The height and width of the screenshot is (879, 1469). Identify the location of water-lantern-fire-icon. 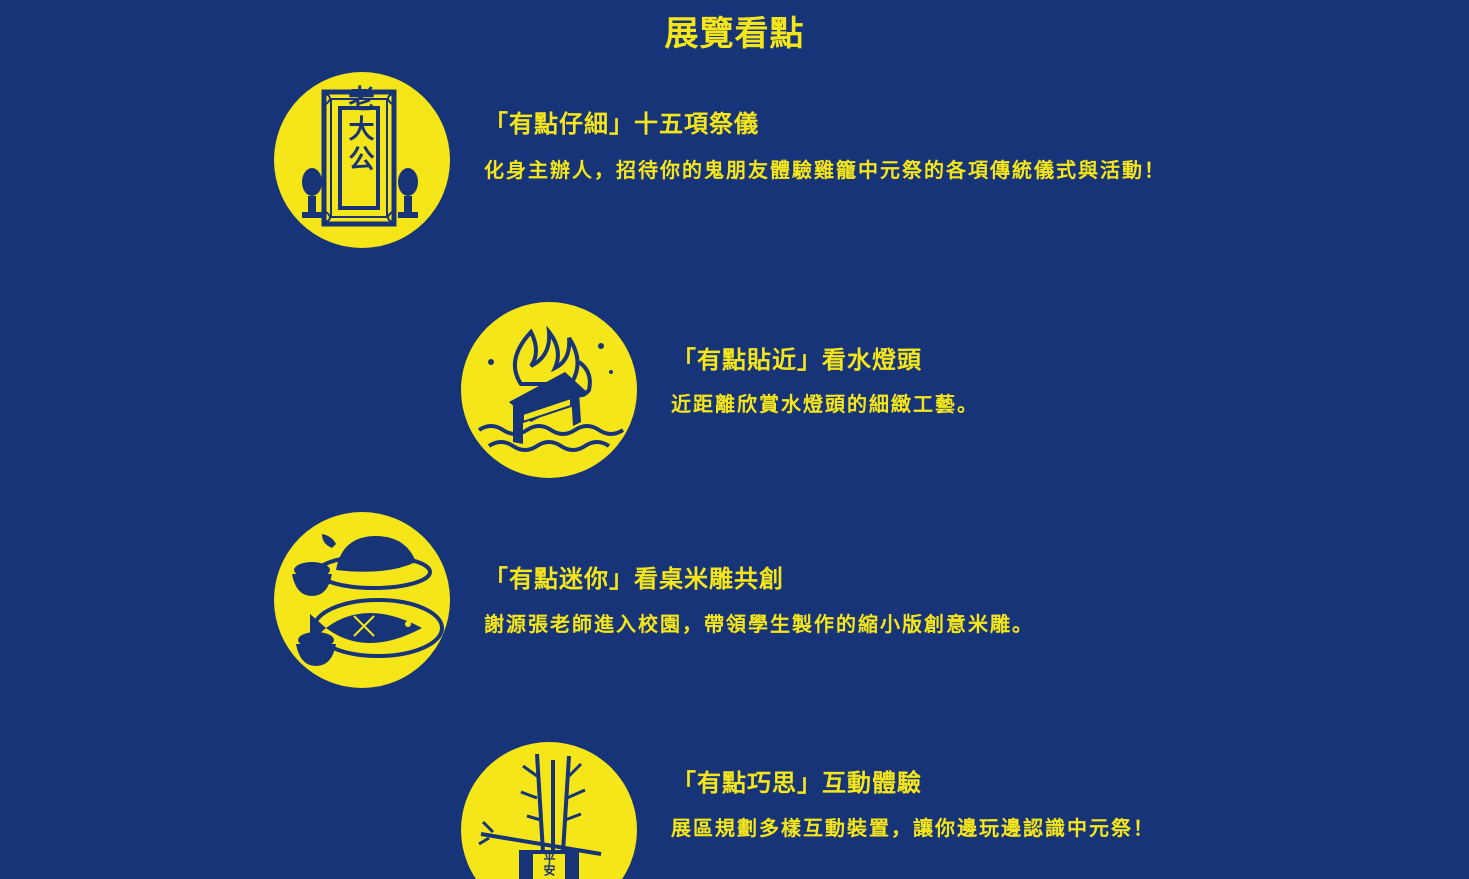
(549, 390).